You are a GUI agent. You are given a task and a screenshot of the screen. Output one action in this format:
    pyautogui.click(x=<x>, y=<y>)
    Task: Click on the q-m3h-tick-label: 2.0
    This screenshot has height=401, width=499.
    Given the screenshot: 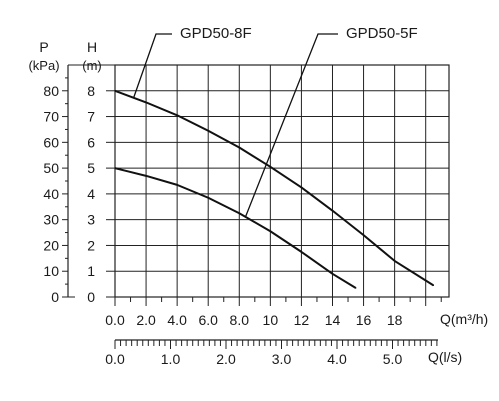 What is the action you would take?
    pyautogui.click(x=146, y=320)
    